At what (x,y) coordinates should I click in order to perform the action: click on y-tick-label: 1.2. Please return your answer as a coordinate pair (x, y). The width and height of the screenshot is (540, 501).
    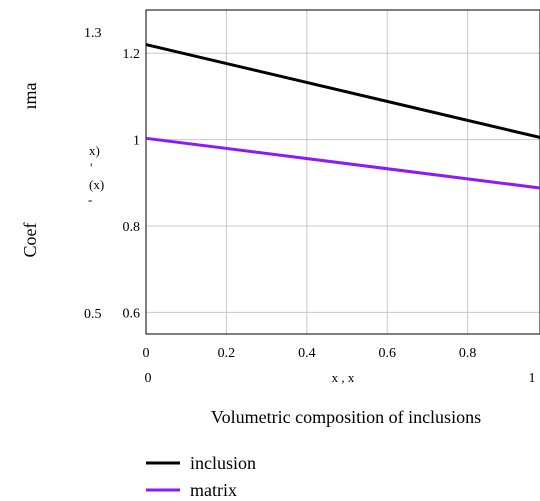
    Looking at the image, I should click on (132, 54).